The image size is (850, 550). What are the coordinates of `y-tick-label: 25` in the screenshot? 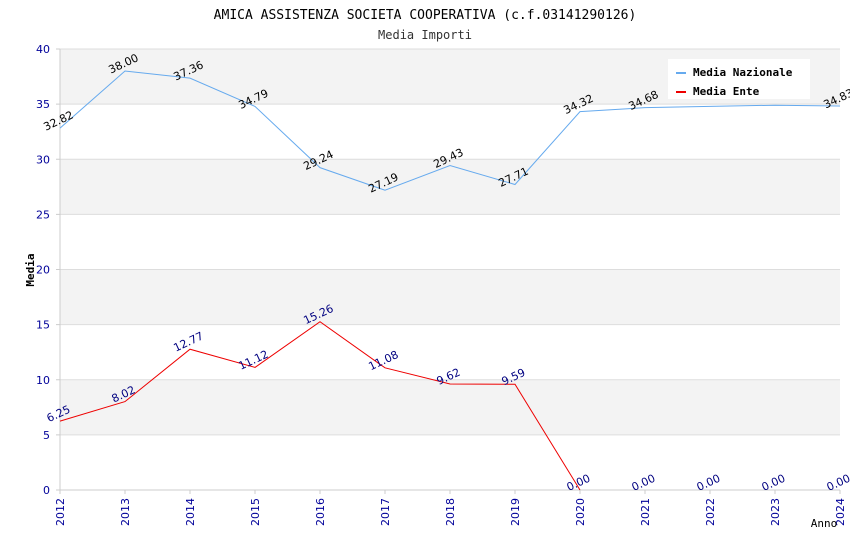 It's located at (43, 214).